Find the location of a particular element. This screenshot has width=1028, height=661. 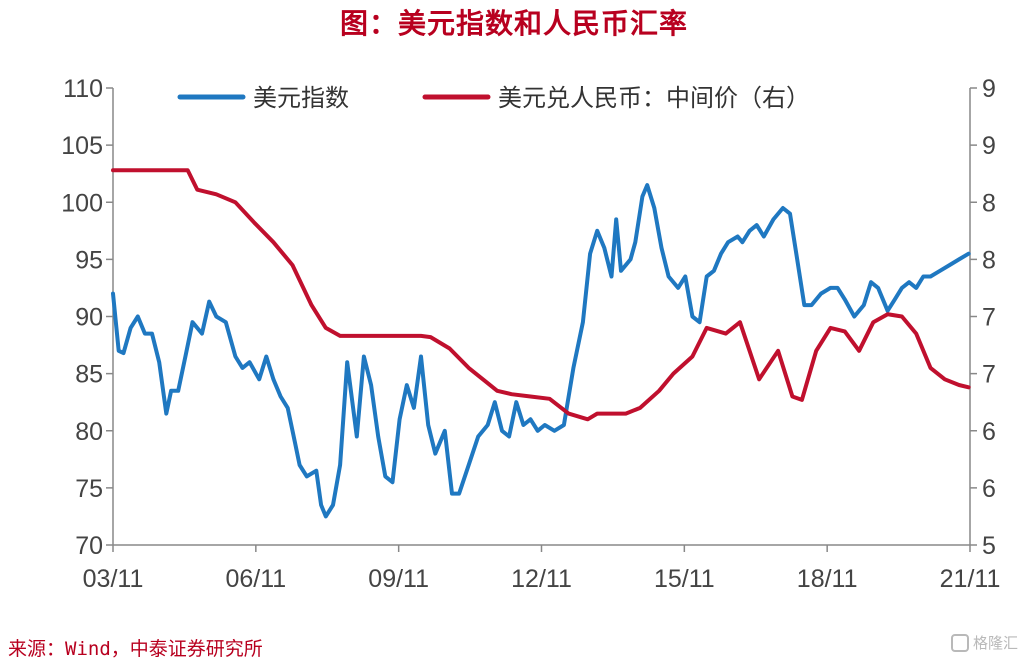

left-tick-label: 110 is located at coordinates (83, 89).